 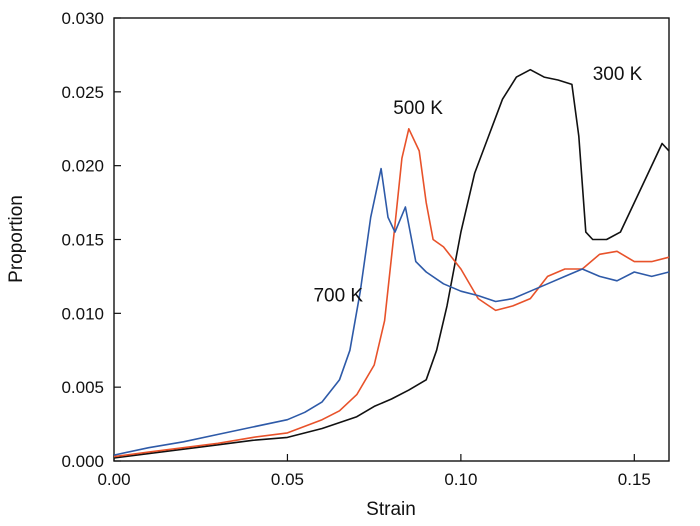 I want to click on x-axis-title: Strain, so click(x=391, y=509).